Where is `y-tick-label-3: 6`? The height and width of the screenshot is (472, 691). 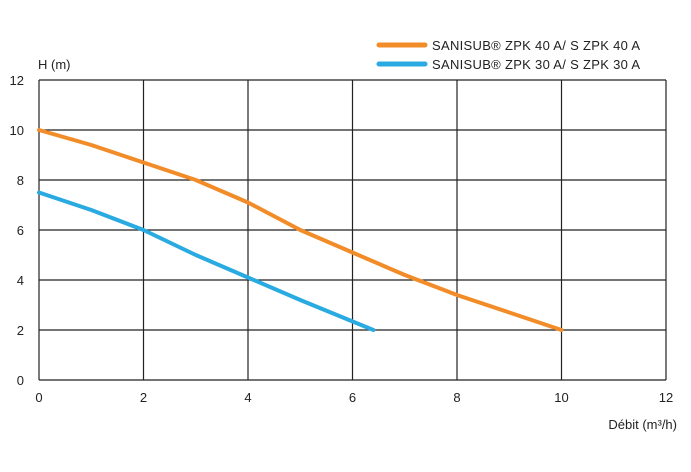 y-tick-label-3: 6 is located at coordinates (20, 230).